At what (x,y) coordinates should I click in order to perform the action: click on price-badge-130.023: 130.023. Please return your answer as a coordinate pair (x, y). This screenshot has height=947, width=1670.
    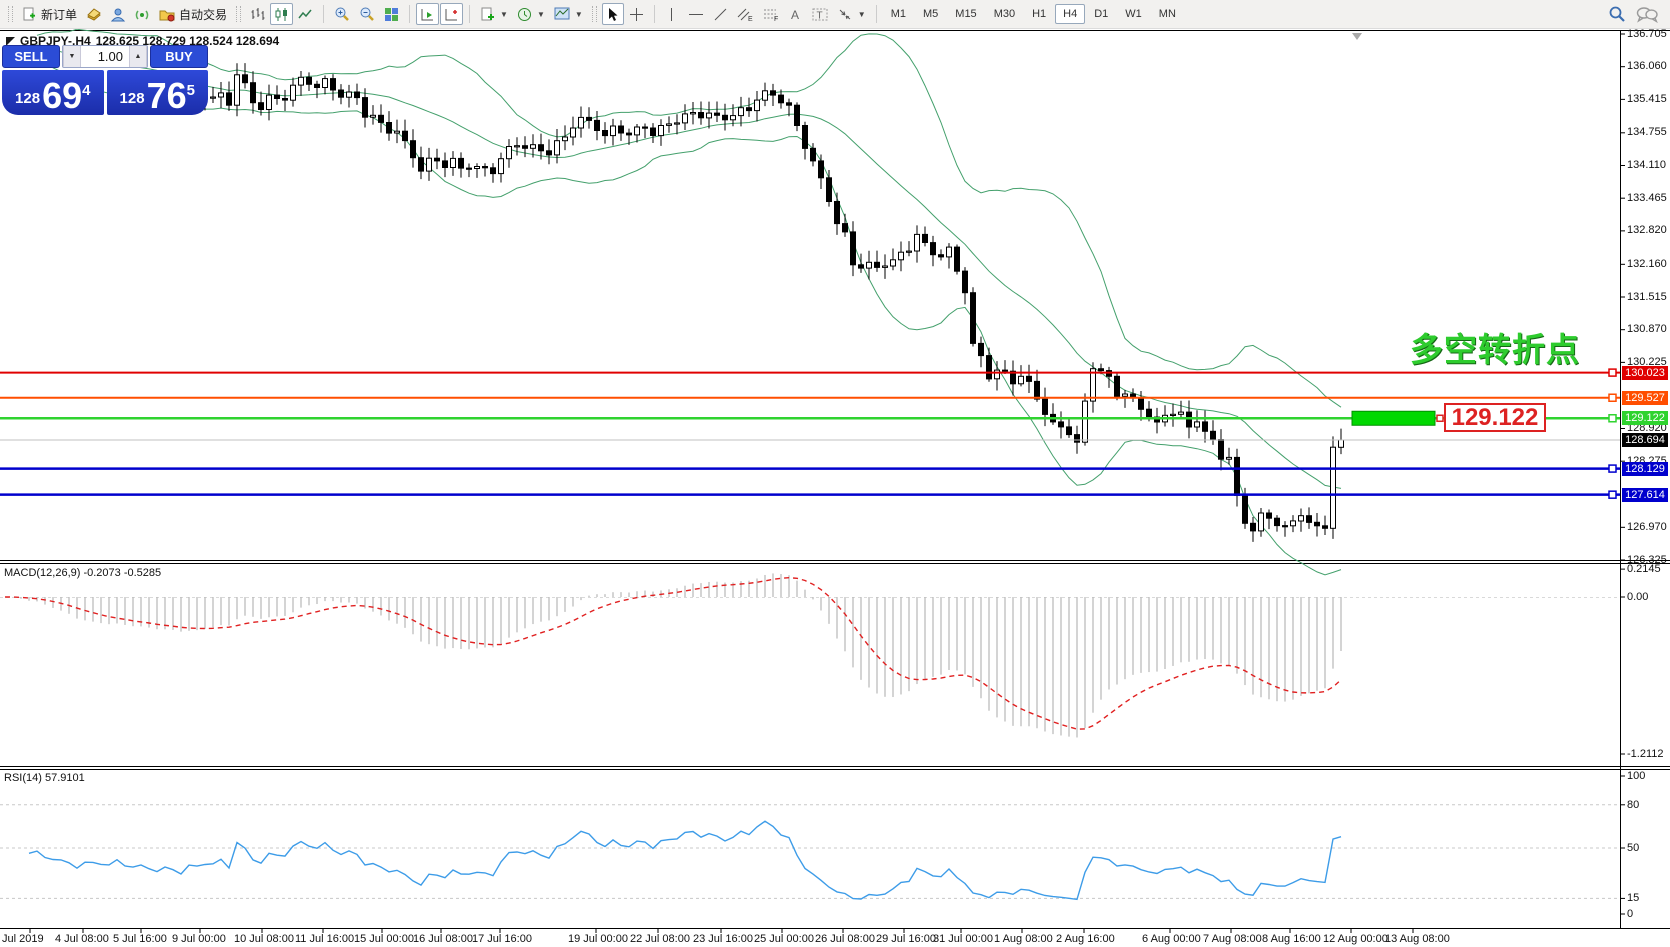
    Looking at the image, I should click on (1645, 372).